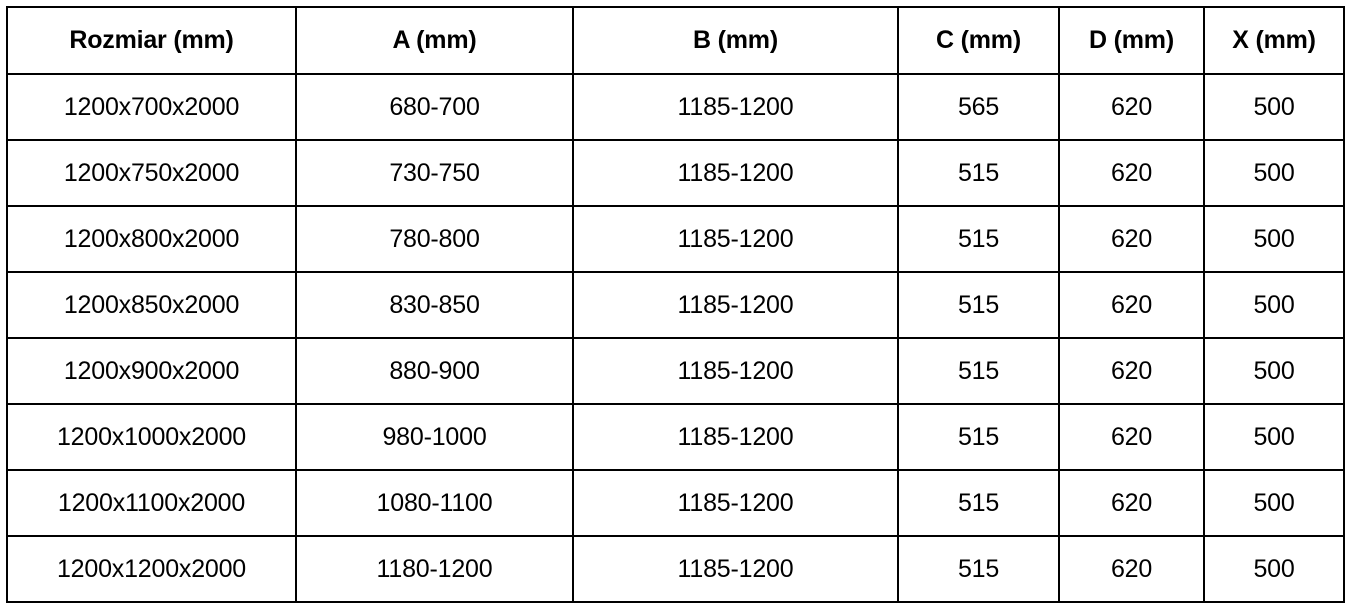 Image resolution: width=1355 pixels, height=603 pixels. I want to click on cell-a: 1080-1100, so click(434, 503).